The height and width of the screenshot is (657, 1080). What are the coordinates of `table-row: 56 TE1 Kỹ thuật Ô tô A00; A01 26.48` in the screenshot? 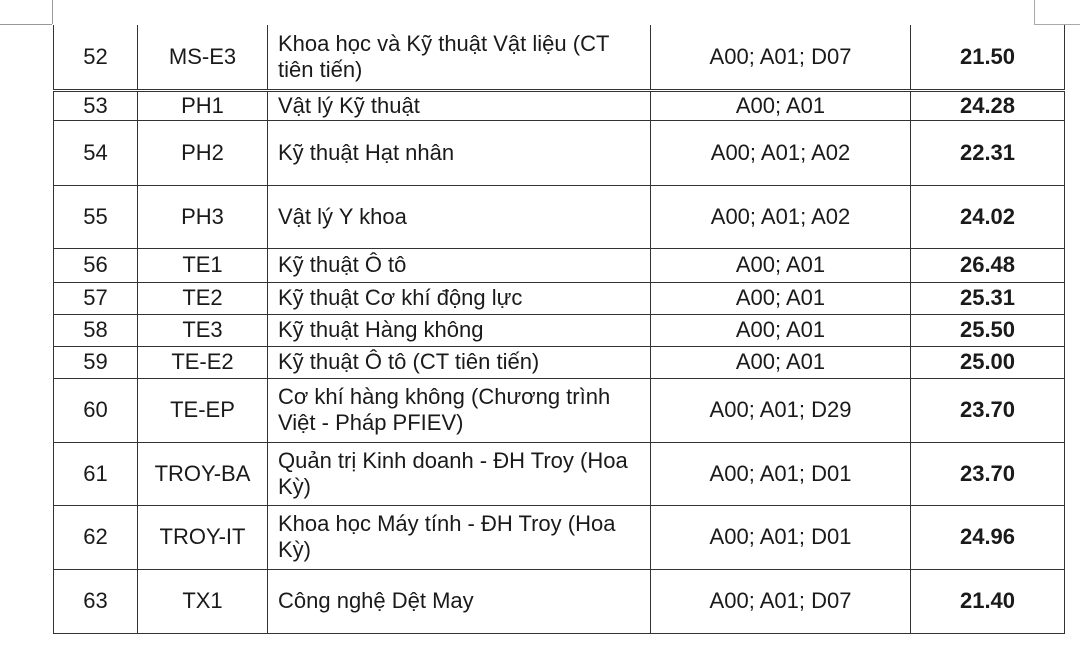 It's located at (559, 265).